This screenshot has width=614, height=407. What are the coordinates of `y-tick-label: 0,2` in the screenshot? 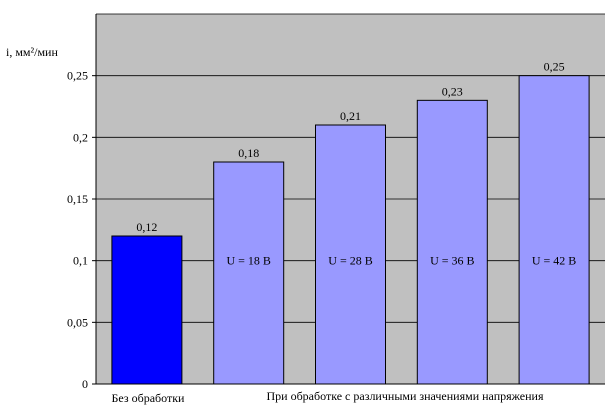 It's located at (80, 137).